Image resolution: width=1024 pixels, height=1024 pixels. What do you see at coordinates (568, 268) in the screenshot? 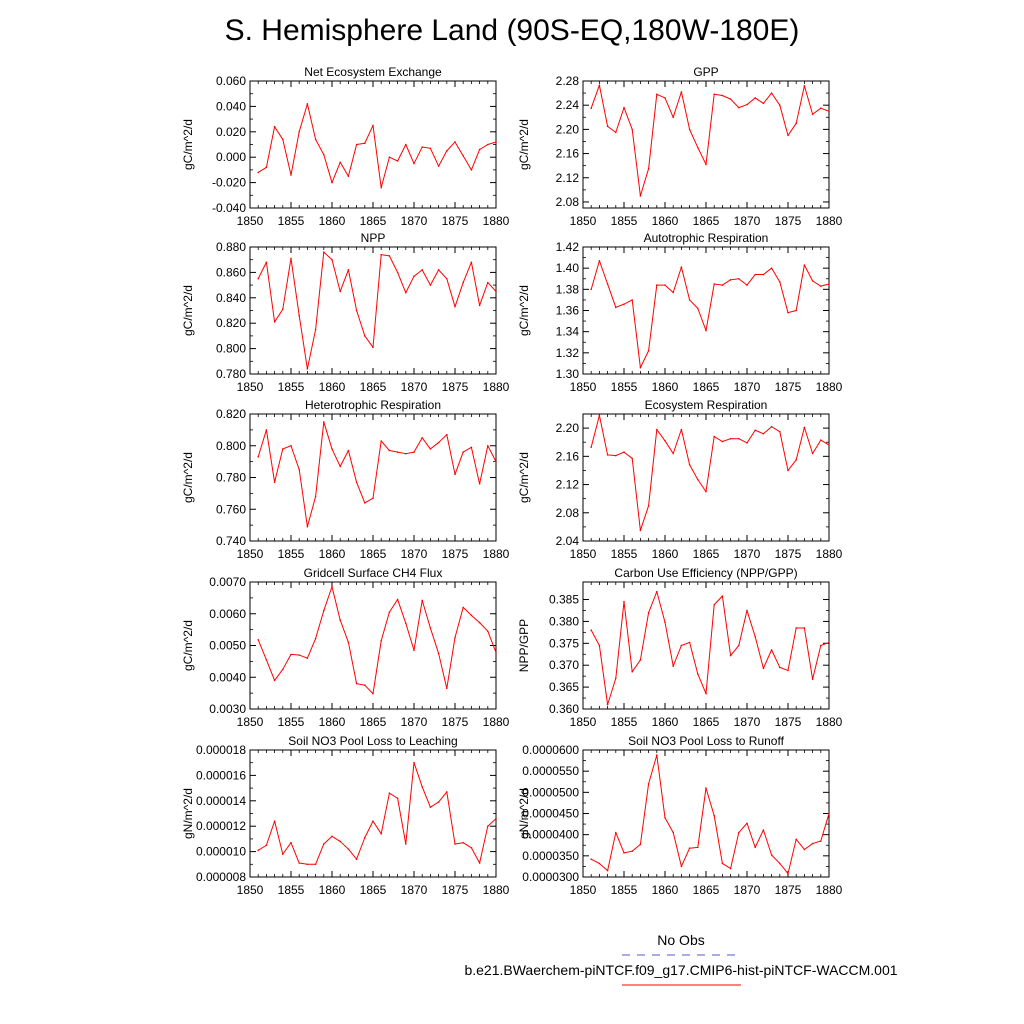
I see `y-tick-label: 1.40` at bounding box center [568, 268].